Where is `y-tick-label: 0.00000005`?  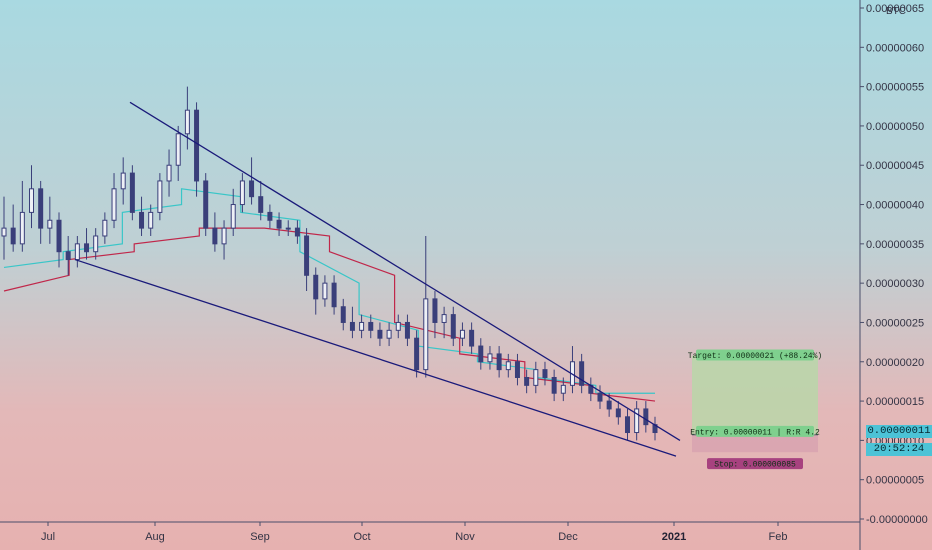
y-tick-label: 0.00000005 is located at coordinates (895, 481).